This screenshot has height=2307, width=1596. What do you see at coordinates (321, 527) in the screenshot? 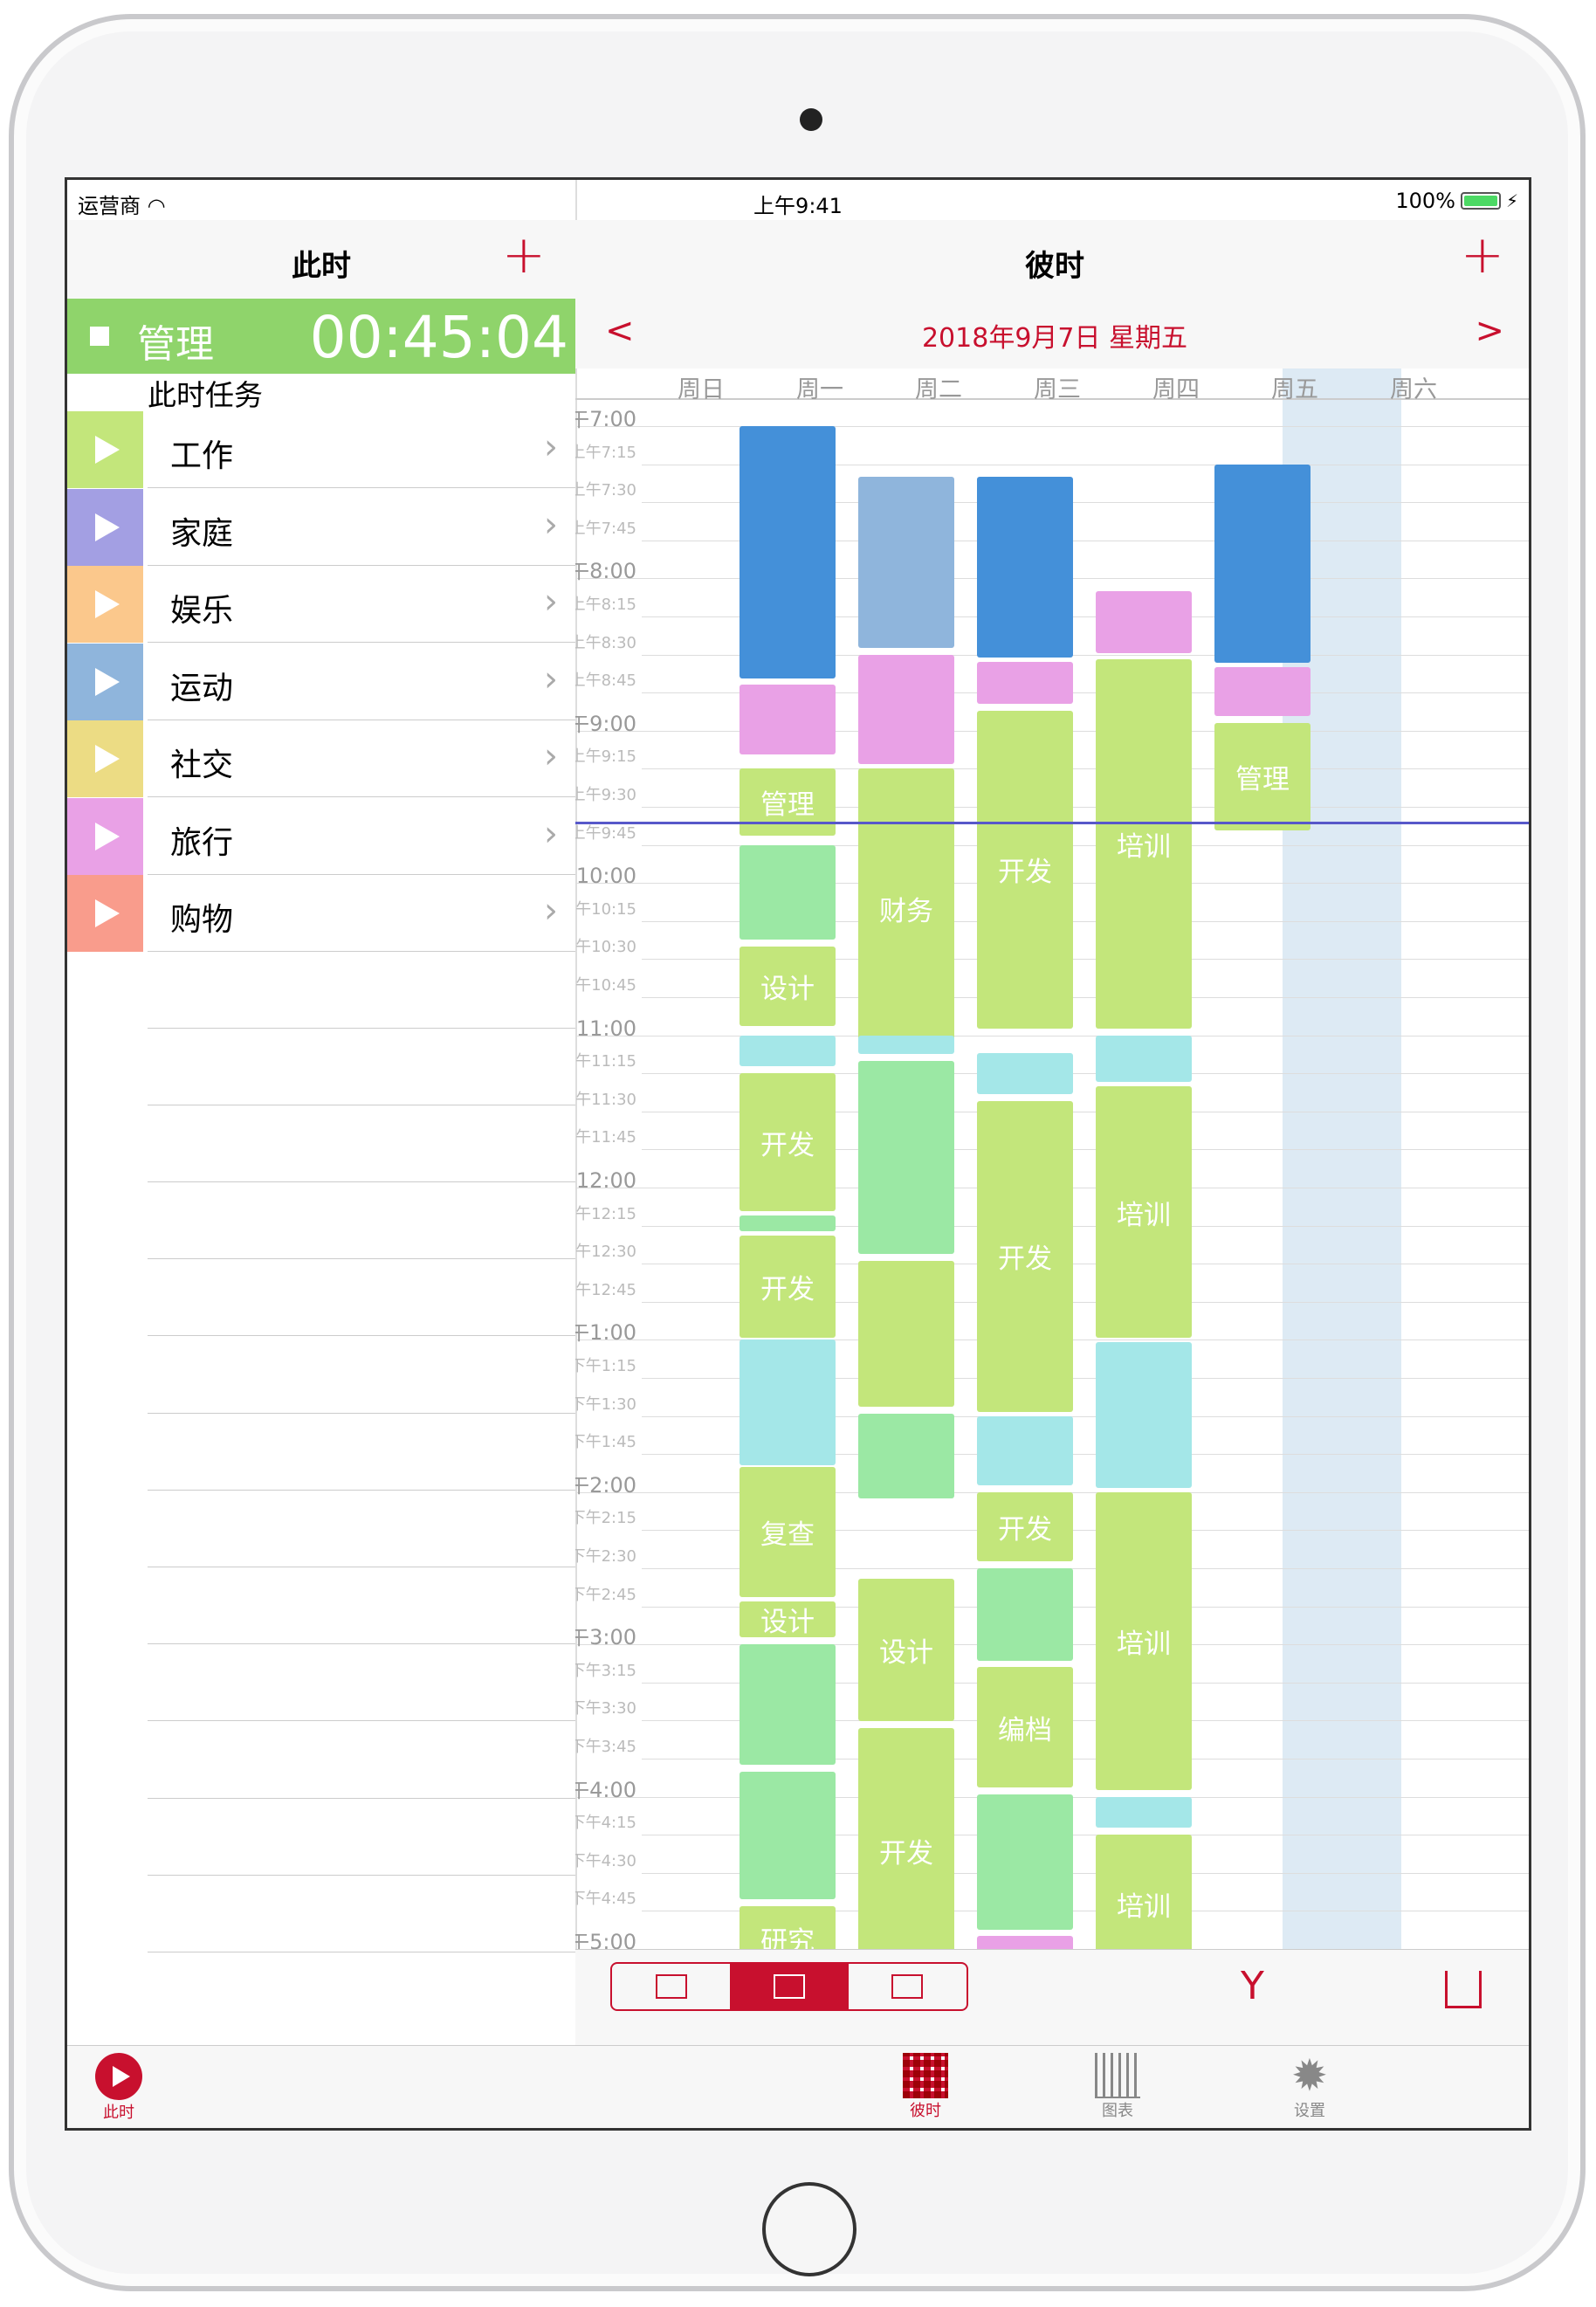
I see `task-row: 家庭 ›` at bounding box center [321, 527].